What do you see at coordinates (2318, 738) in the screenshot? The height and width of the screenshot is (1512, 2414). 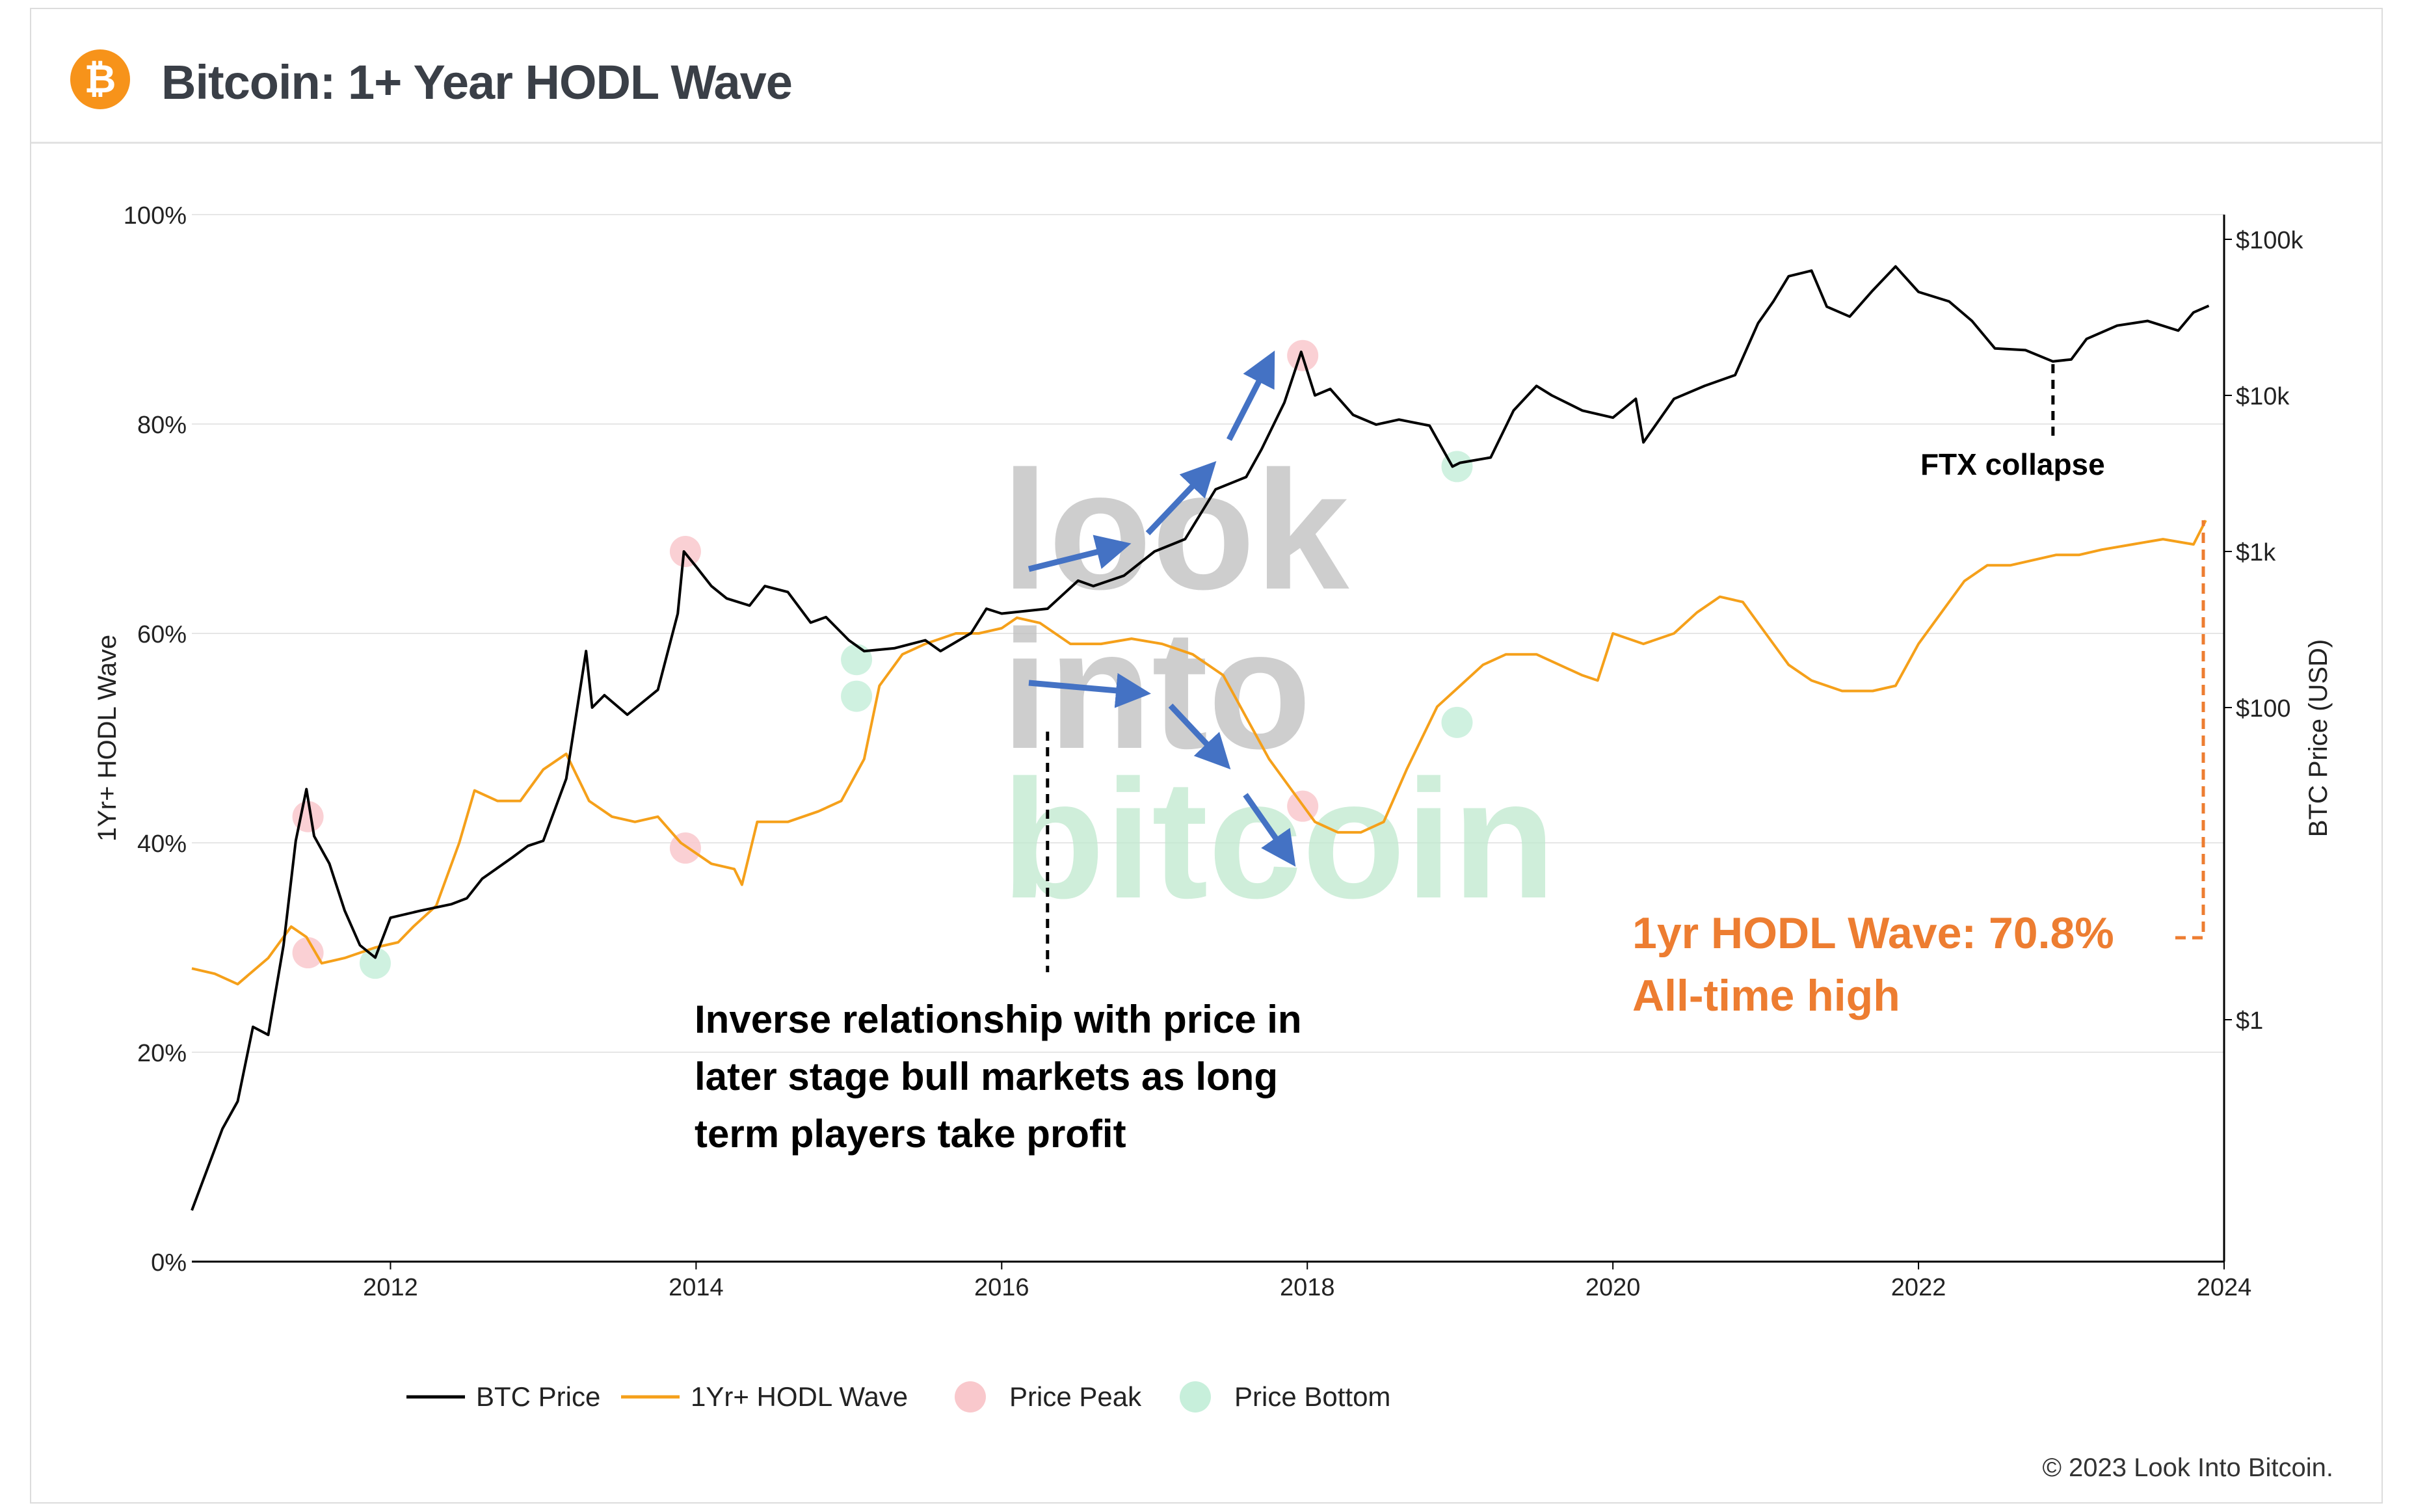 I see `y-right-axis-title: BTC Price (USD)` at bounding box center [2318, 738].